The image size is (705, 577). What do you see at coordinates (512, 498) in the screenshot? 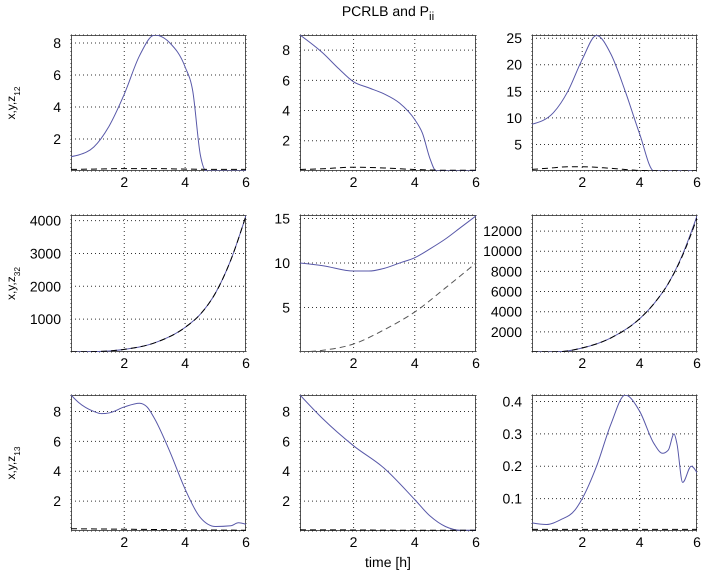
I see `y-tick-label: 0.1` at bounding box center [512, 498].